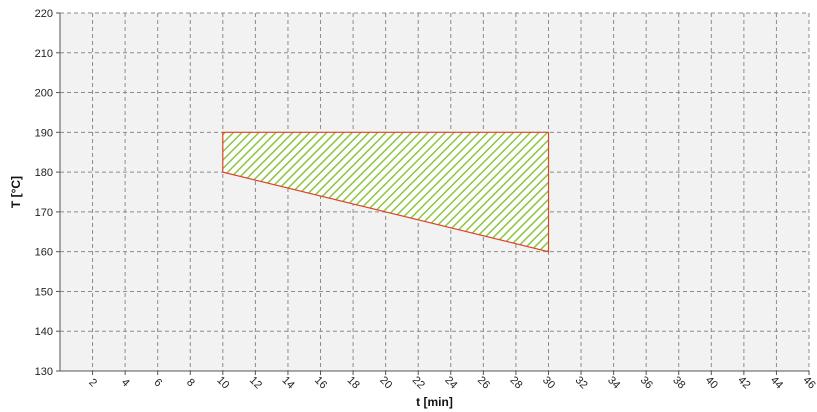 The height and width of the screenshot is (412, 817). Describe the element at coordinates (44, 213) in the screenshot. I see `y-tick-label: 170` at that location.